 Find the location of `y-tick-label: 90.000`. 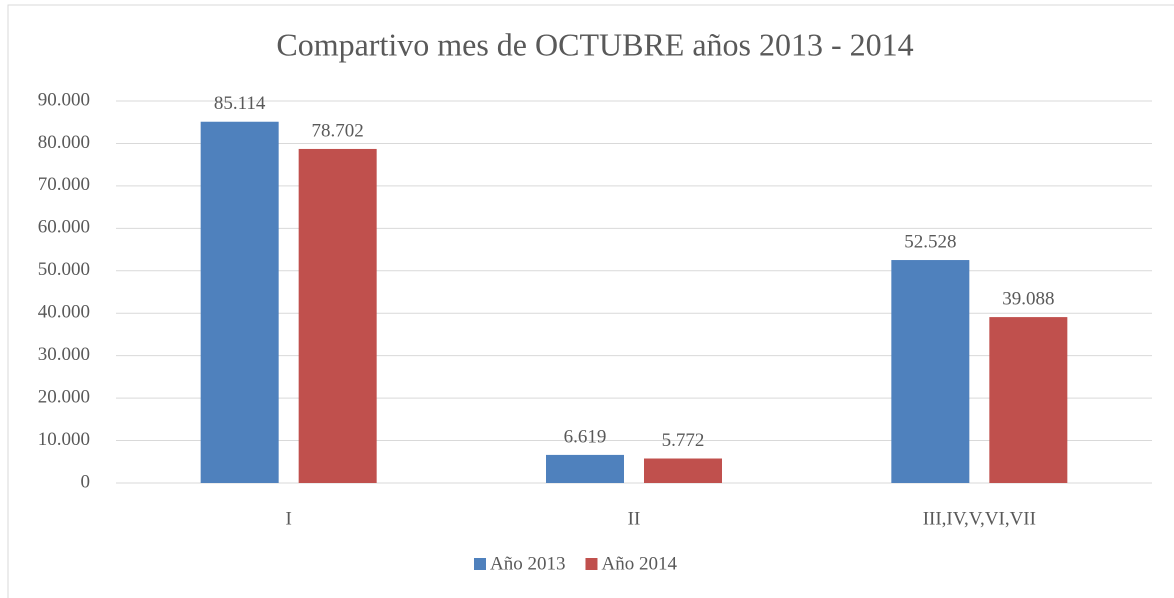

y-tick-label: 90.000 is located at coordinates (64, 99).